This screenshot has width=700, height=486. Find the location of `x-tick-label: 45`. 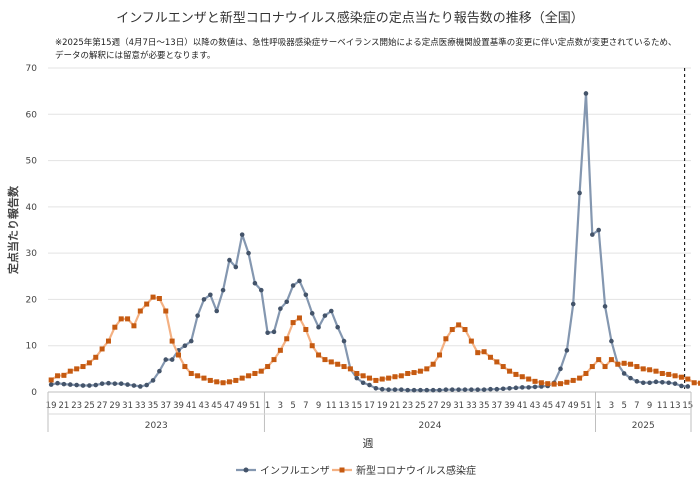

x-tick-label: 45 is located at coordinates (547, 406).